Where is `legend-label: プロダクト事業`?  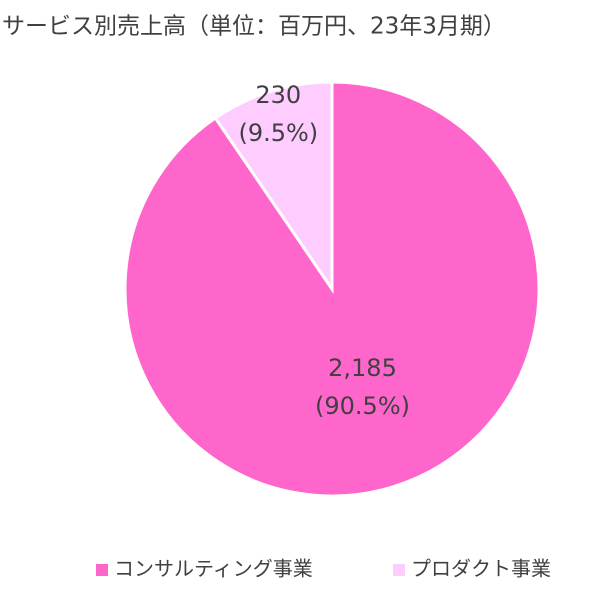 legend-label: プロダクト事業 is located at coordinates (481, 569).